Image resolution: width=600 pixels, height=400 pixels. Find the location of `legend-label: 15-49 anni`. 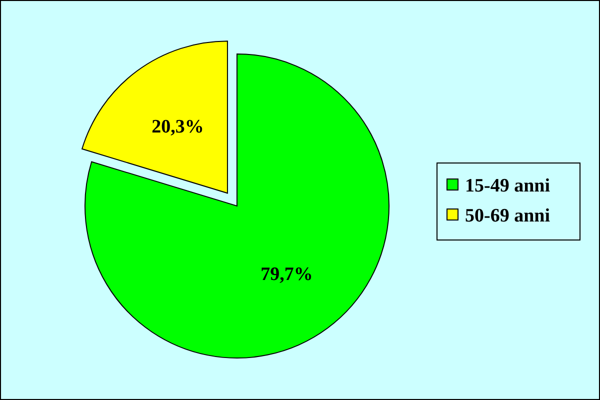

legend-label: 15-49 anni is located at coordinates (507, 186).